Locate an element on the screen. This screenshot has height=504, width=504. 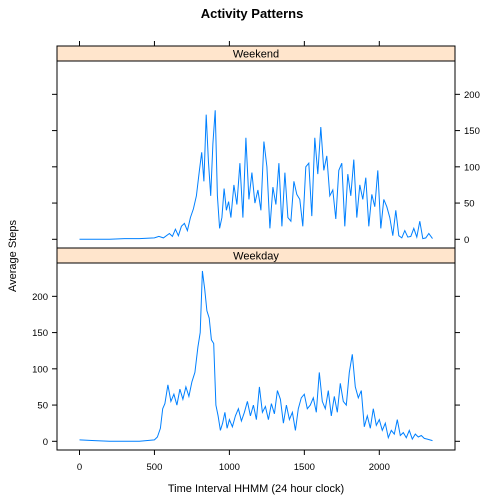
panel-weekday-y-tick-label: 150 is located at coordinates (40, 333).